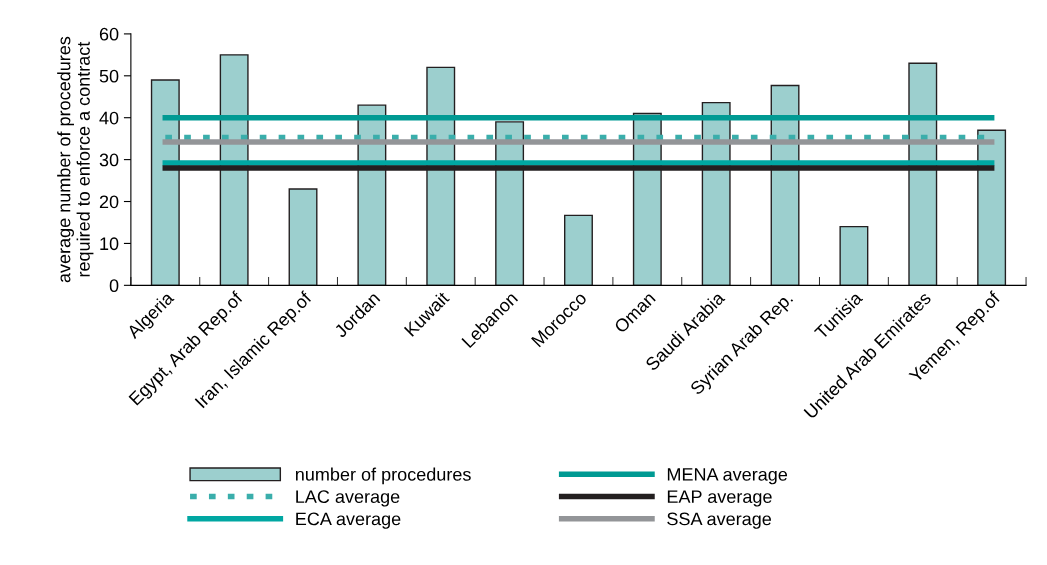 The width and height of the screenshot is (1047, 565). What do you see at coordinates (348, 520) in the screenshot?
I see `legend-label: ECA average` at bounding box center [348, 520].